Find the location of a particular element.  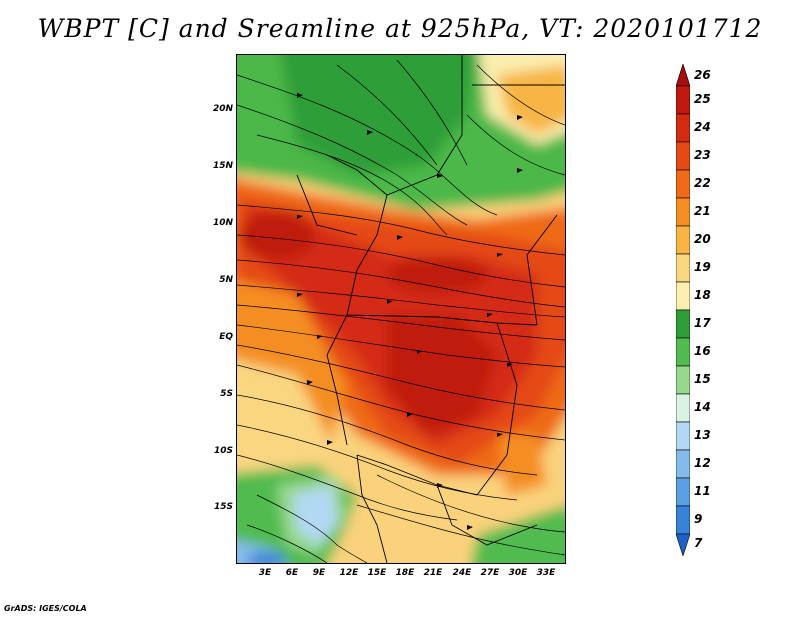

lat-label-20n: 20N is located at coordinates (222, 109).